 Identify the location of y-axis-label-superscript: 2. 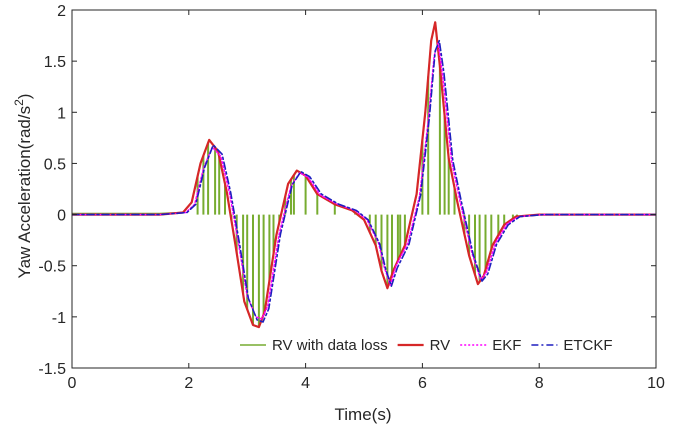
(19, 102).